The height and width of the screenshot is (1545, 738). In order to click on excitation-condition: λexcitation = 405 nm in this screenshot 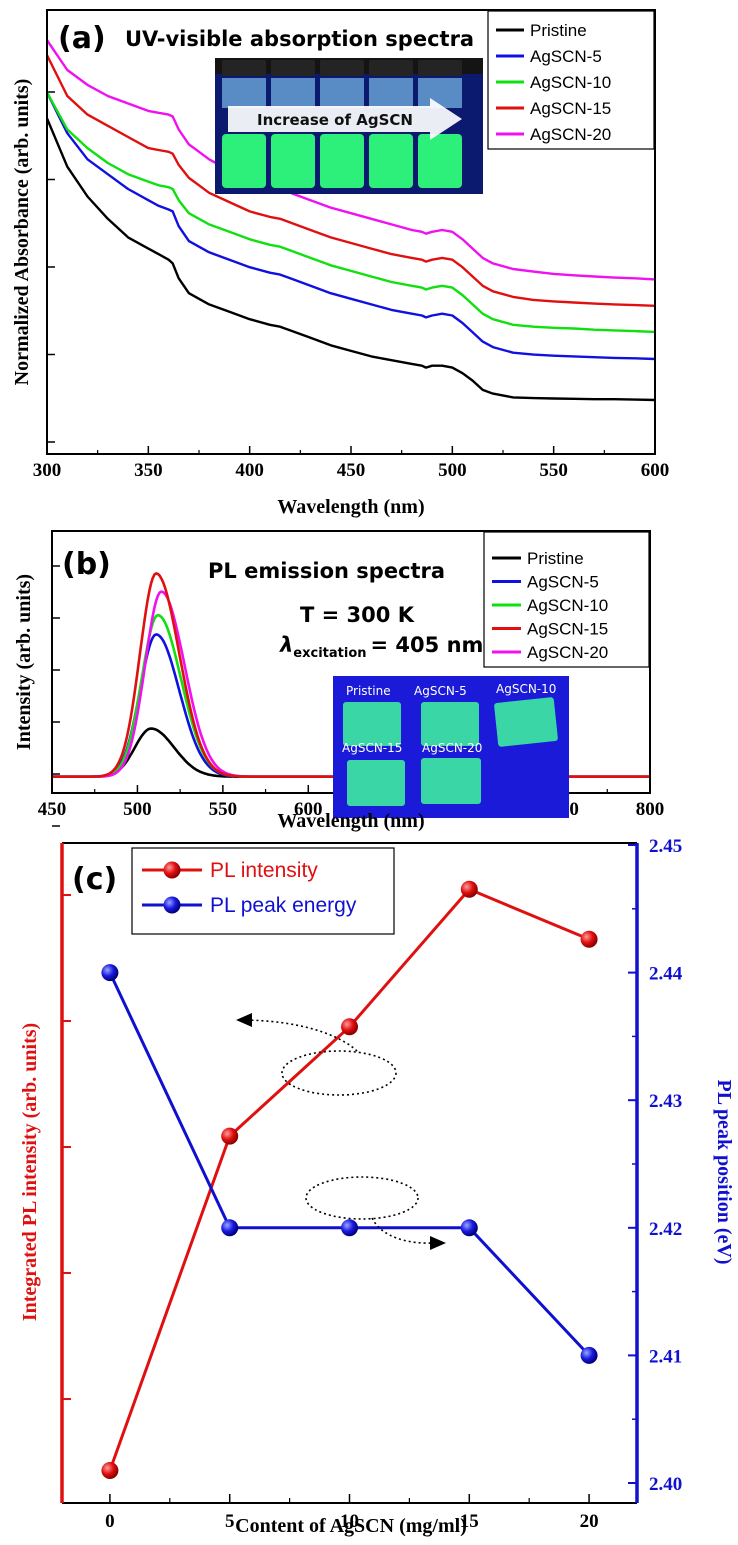, I will do `click(381, 647)`.